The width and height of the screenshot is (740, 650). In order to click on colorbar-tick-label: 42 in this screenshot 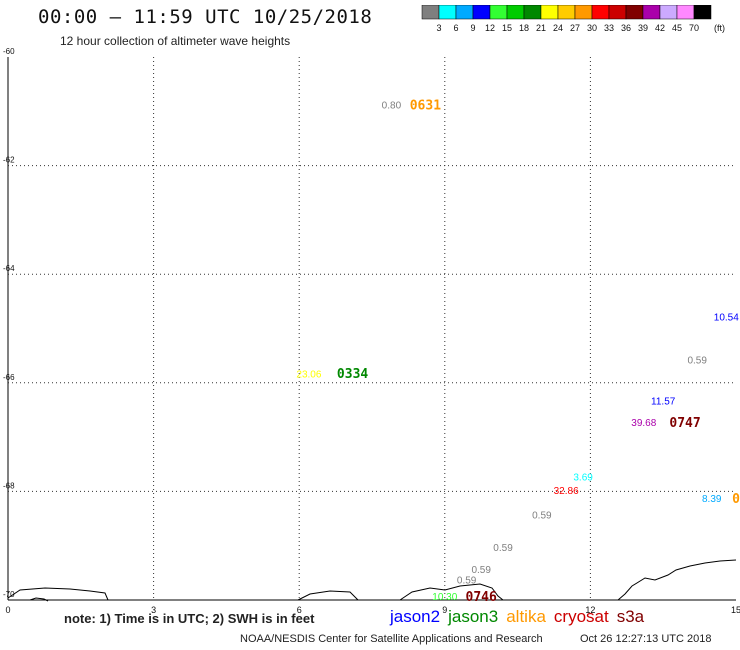, I will do `click(660, 28)`.